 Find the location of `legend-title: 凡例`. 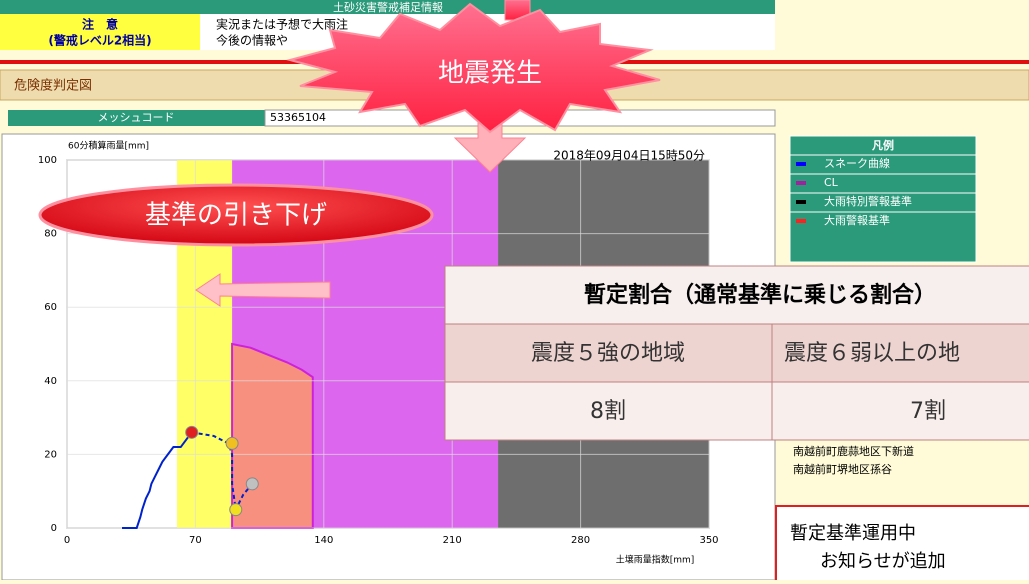

legend-title: 凡例 is located at coordinates (883, 145).